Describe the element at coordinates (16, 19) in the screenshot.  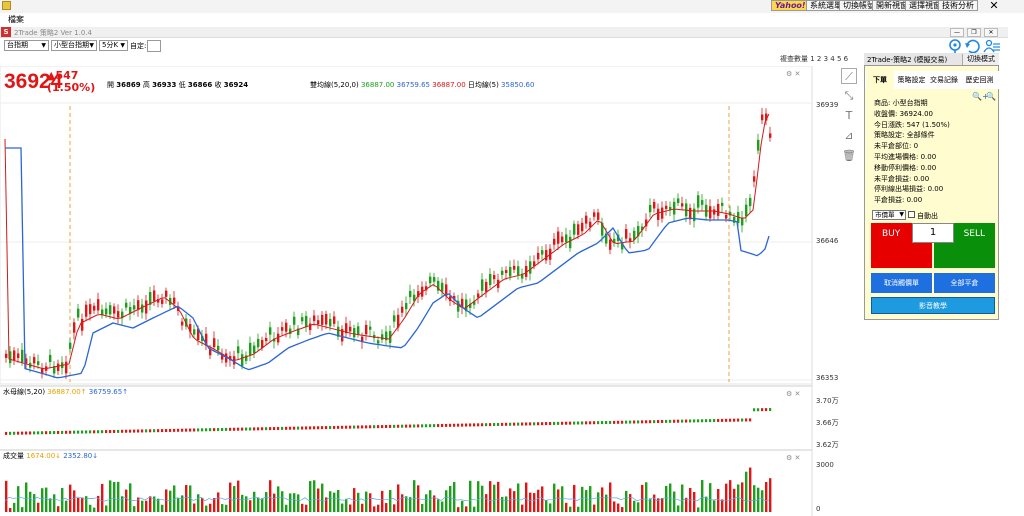
I see `menu-file: 檔案` at that location.